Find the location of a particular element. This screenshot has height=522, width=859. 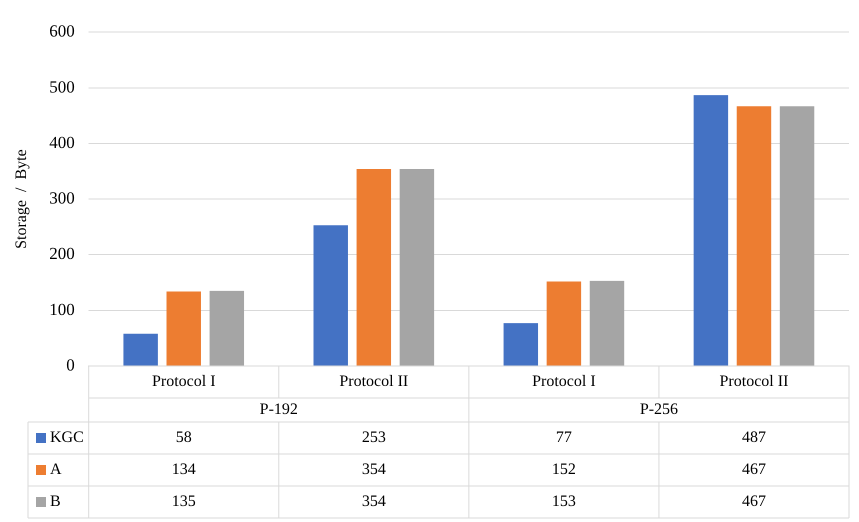

data-label: 487 is located at coordinates (754, 437).